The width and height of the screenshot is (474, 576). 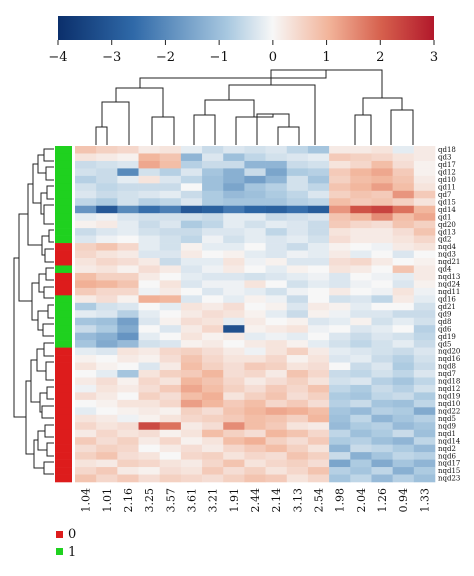 What do you see at coordinates (447, 150) in the screenshot?
I see `row-label: qd18` at bounding box center [447, 150].